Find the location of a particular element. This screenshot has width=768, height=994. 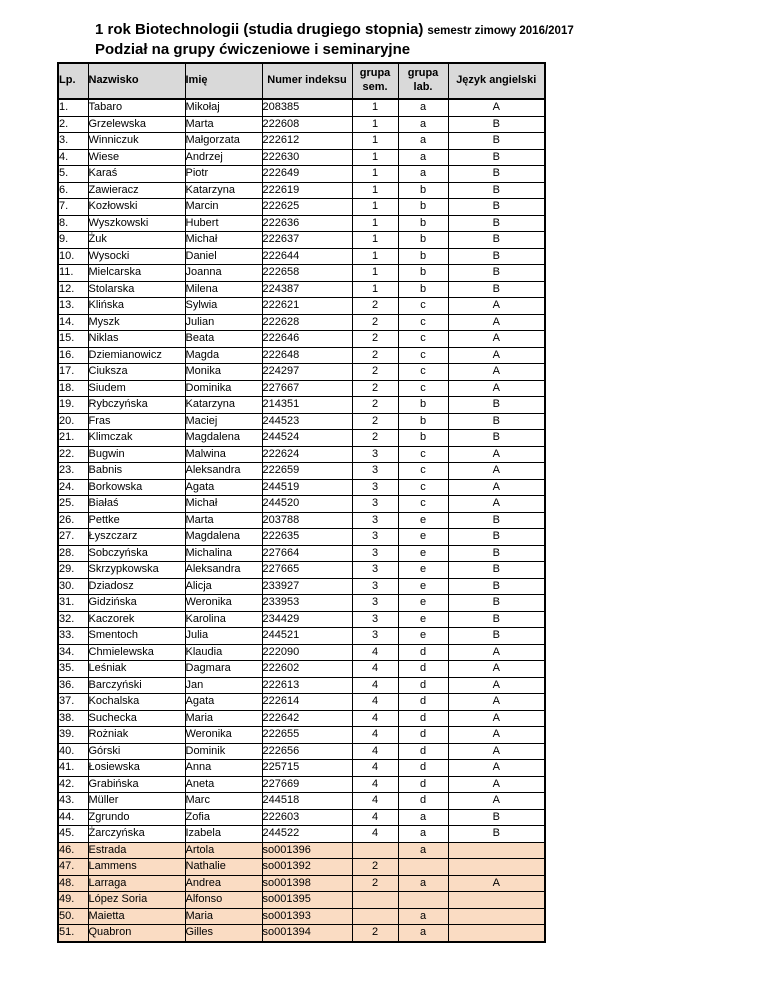

cell-lp: 30. is located at coordinates (73, 586).